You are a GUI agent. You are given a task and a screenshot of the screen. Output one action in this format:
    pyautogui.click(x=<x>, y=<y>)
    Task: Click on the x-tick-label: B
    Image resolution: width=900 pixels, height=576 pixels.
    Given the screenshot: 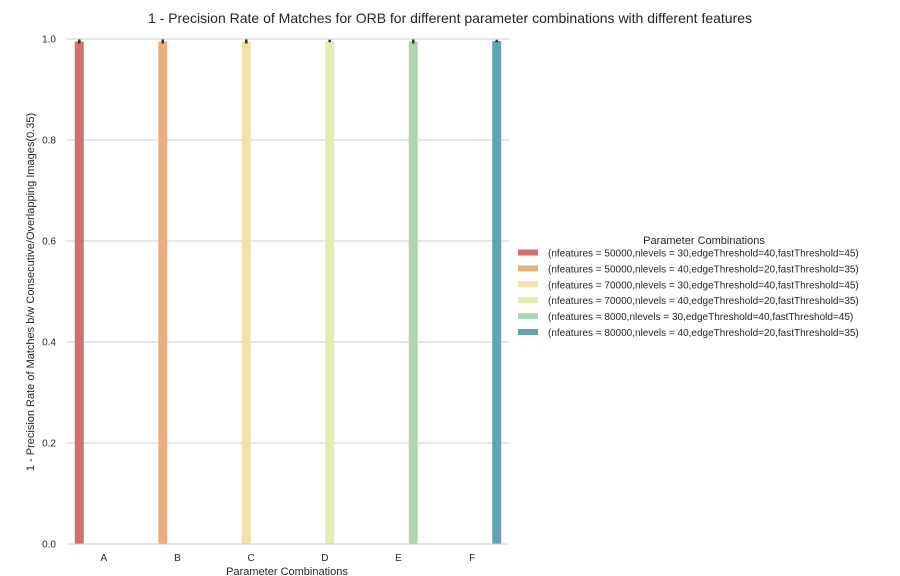 What is the action you would take?
    pyautogui.click(x=177, y=558)
    